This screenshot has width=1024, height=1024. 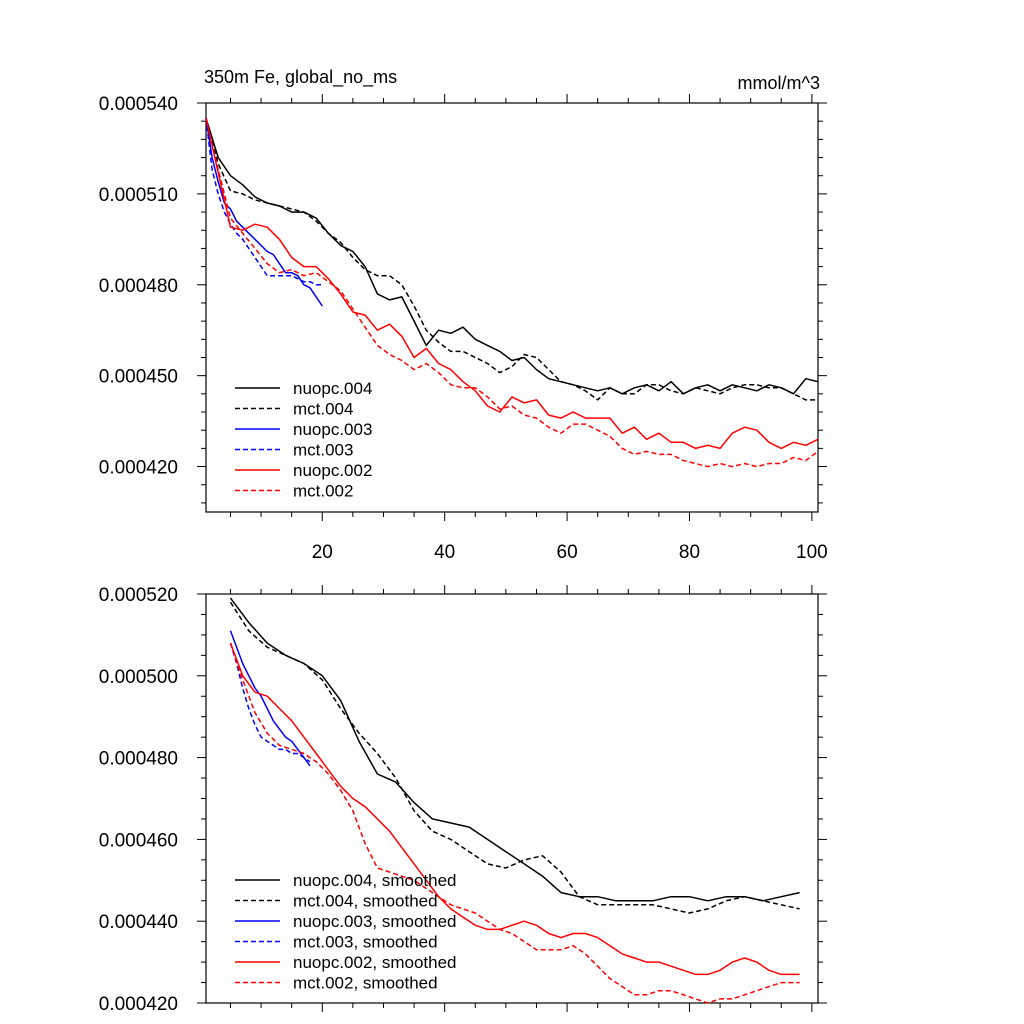 I want to click on legend-label: mct.003, so click(x=323, y=450).